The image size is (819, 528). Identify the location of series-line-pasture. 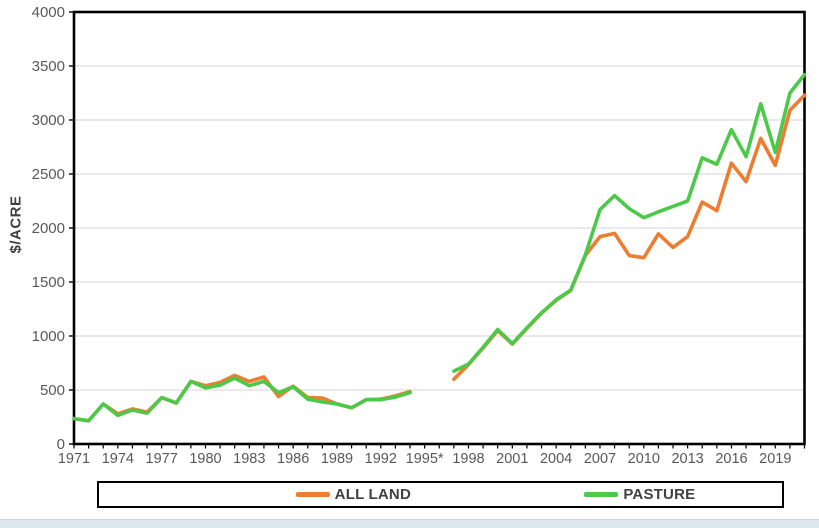
(242, 399).